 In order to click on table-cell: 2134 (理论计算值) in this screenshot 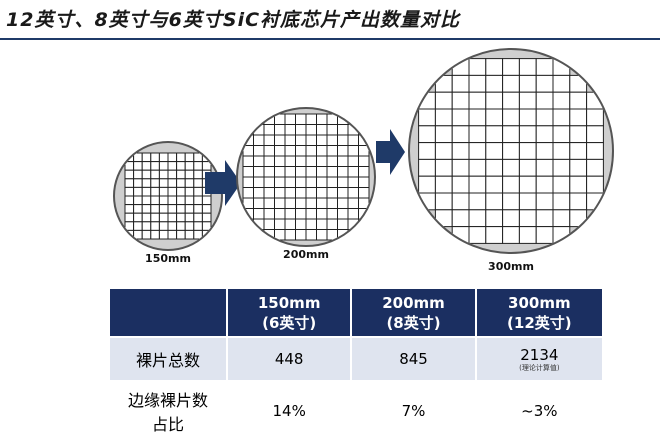, I will do `click(538, 358)`.